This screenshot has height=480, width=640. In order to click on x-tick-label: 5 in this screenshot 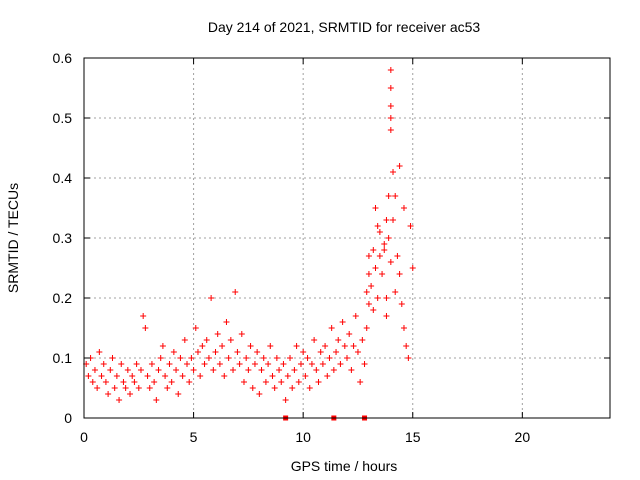, I will do `click(194, 437)`.